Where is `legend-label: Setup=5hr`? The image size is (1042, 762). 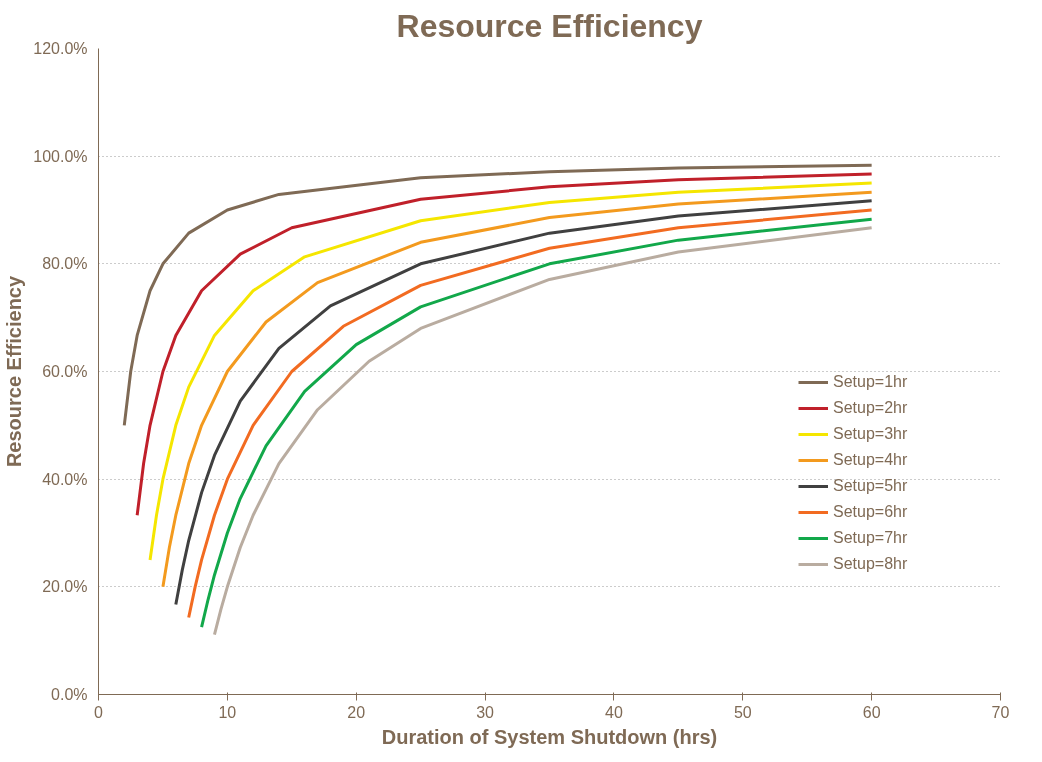
legend-label: Setup=5hr is located at coordinates (870, 486).